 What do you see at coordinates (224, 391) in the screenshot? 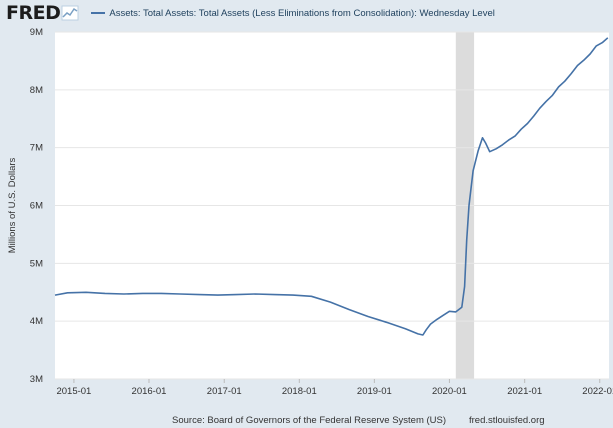
I see `x-tick-label: 2017-01` at bounding box center [224, 391].